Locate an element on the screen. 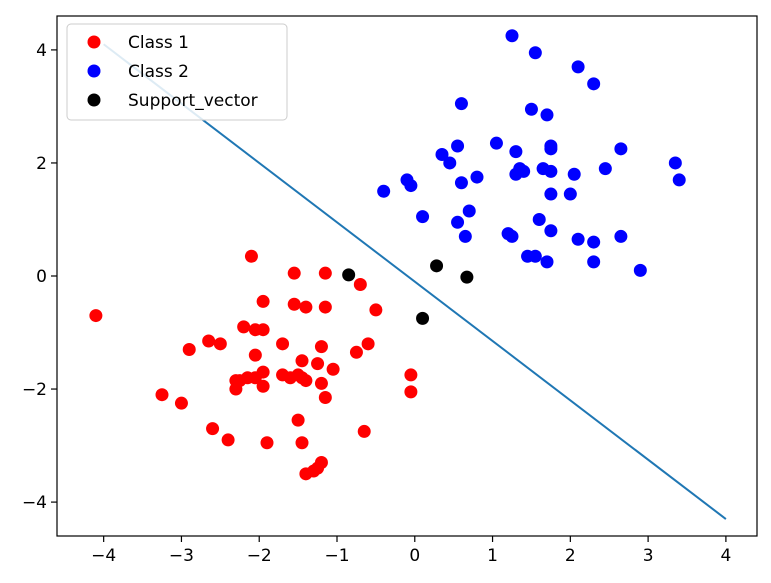 This screenshot has height=583, width=771. x-tick-label: −1 is located at coordinates (336, 556).